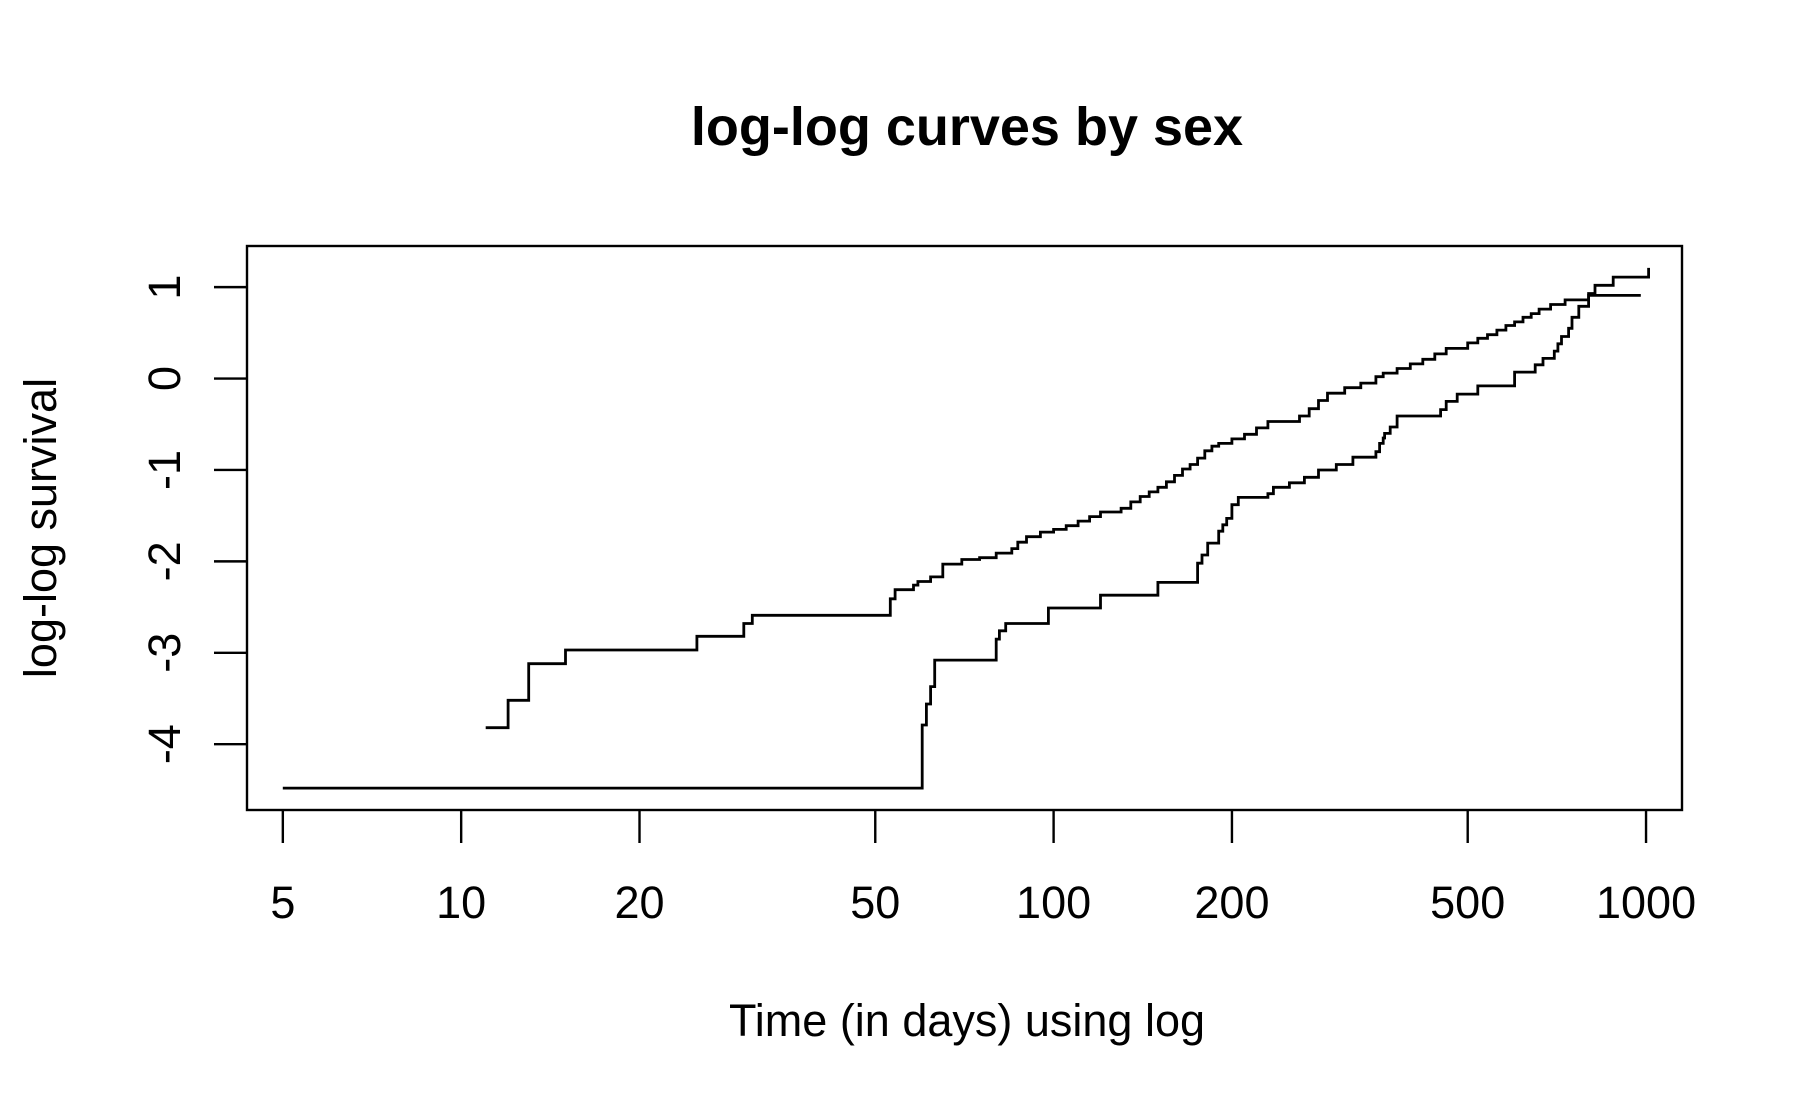 Image resolution: width=1800 pixels, height=1112 pixels. I want to click on x-tick-label: 10, so click(461, 902).